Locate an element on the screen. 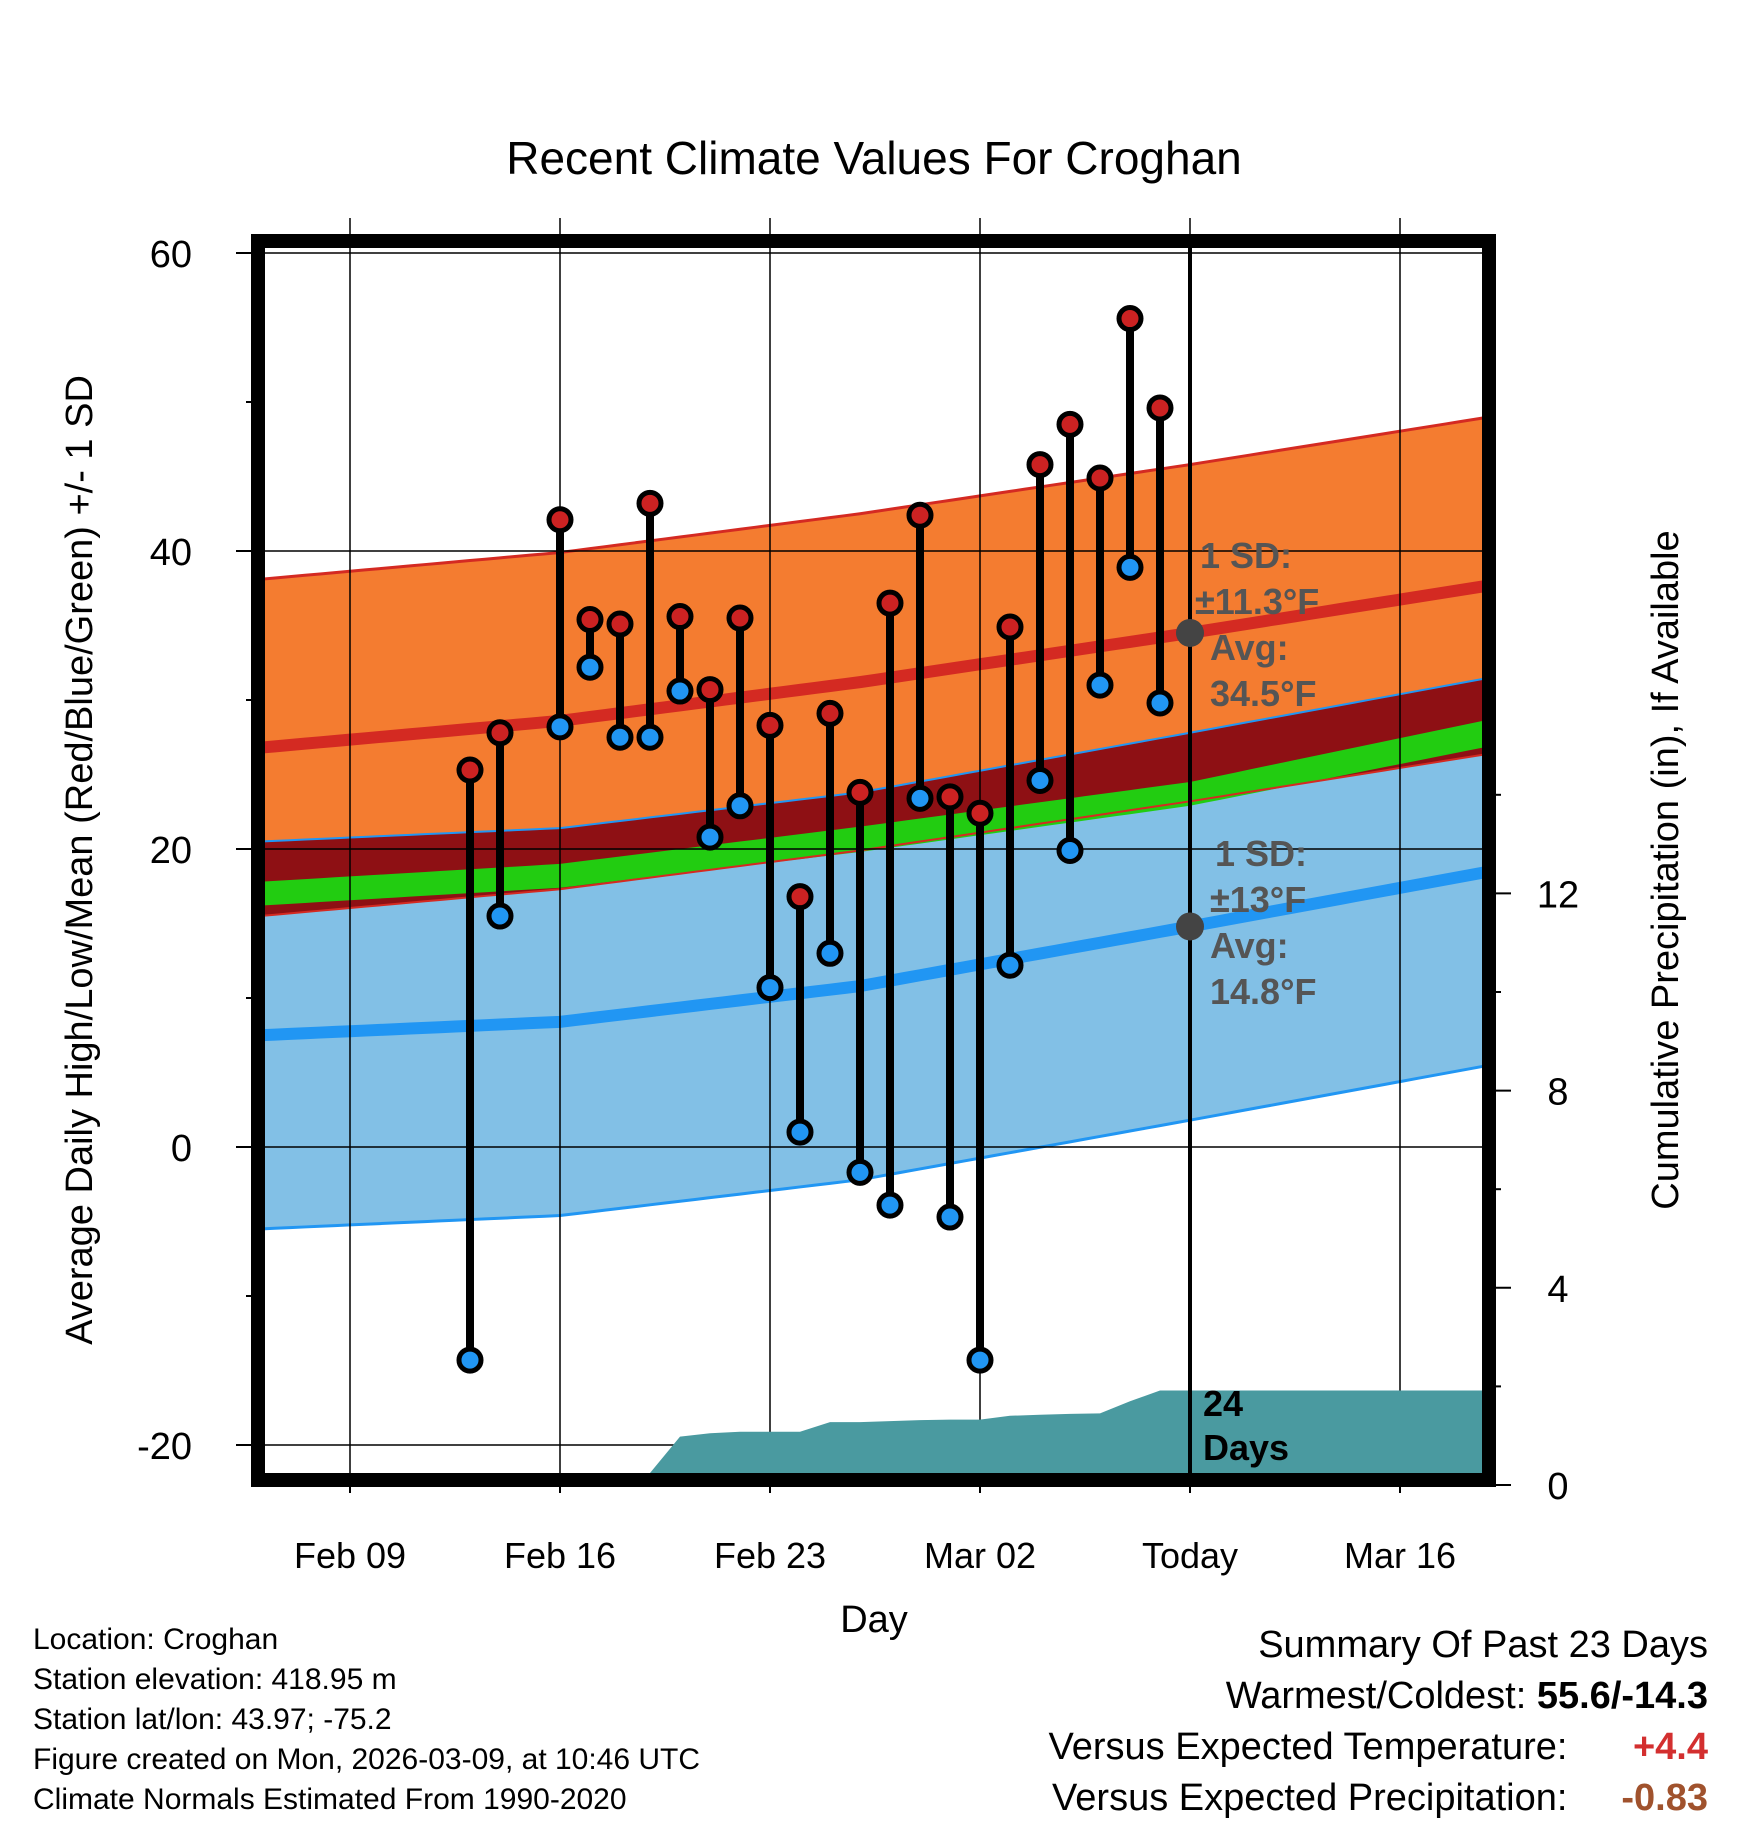 This screenshot has height=1828, width=1748. temp-value: +4.4 is located at coordinates (1670, 1747).